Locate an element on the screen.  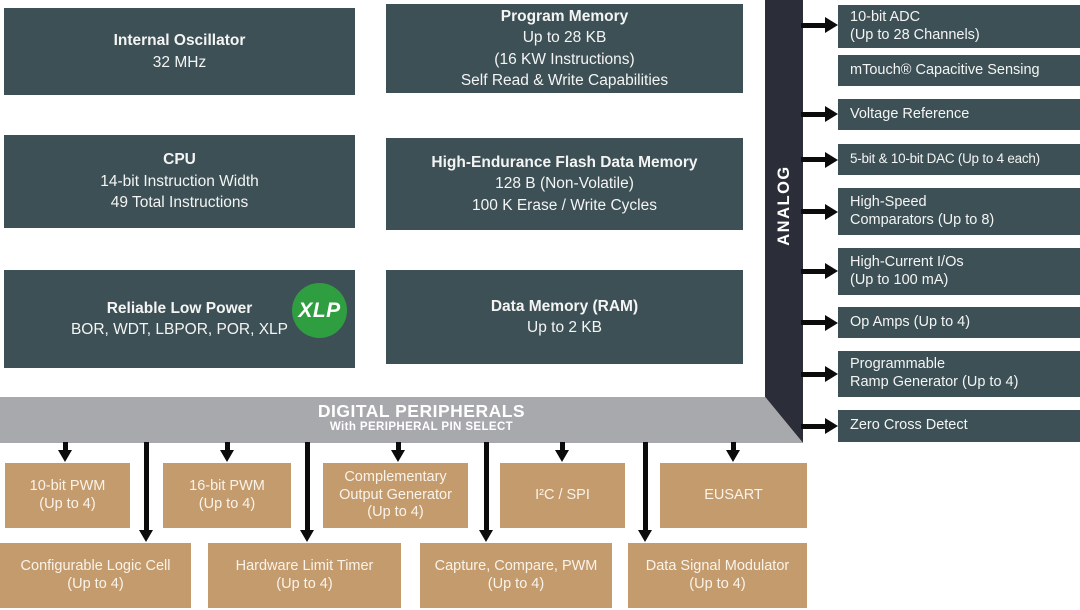
block-internal-oscillator: Internal Oscillator 32 MHz is located at coordinates (179, 51).